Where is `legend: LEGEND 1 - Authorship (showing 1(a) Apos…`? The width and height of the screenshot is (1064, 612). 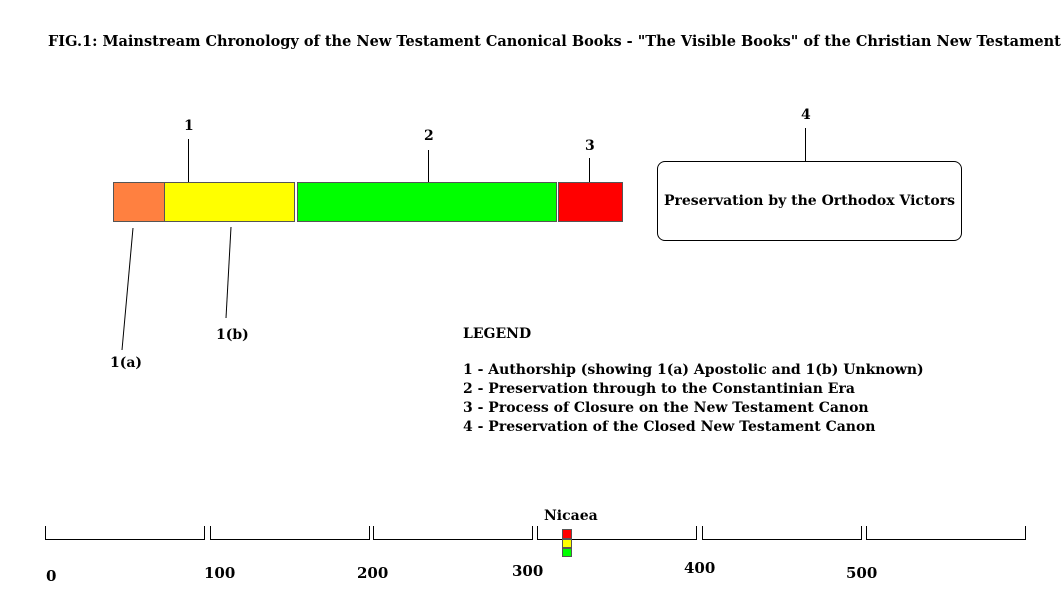
legend: LEGEND 1 - Authorship (showing 1(a) Apos… is located at coordinates (693, 381).